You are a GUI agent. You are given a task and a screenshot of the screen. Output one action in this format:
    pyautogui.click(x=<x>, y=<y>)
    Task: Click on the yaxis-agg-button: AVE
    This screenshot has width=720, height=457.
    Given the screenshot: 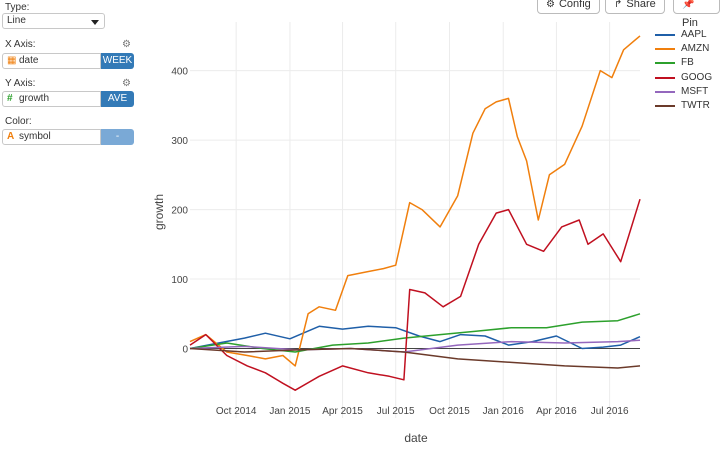 What is the action you would take?
    pyautogui.click(x=117, y=99)
    